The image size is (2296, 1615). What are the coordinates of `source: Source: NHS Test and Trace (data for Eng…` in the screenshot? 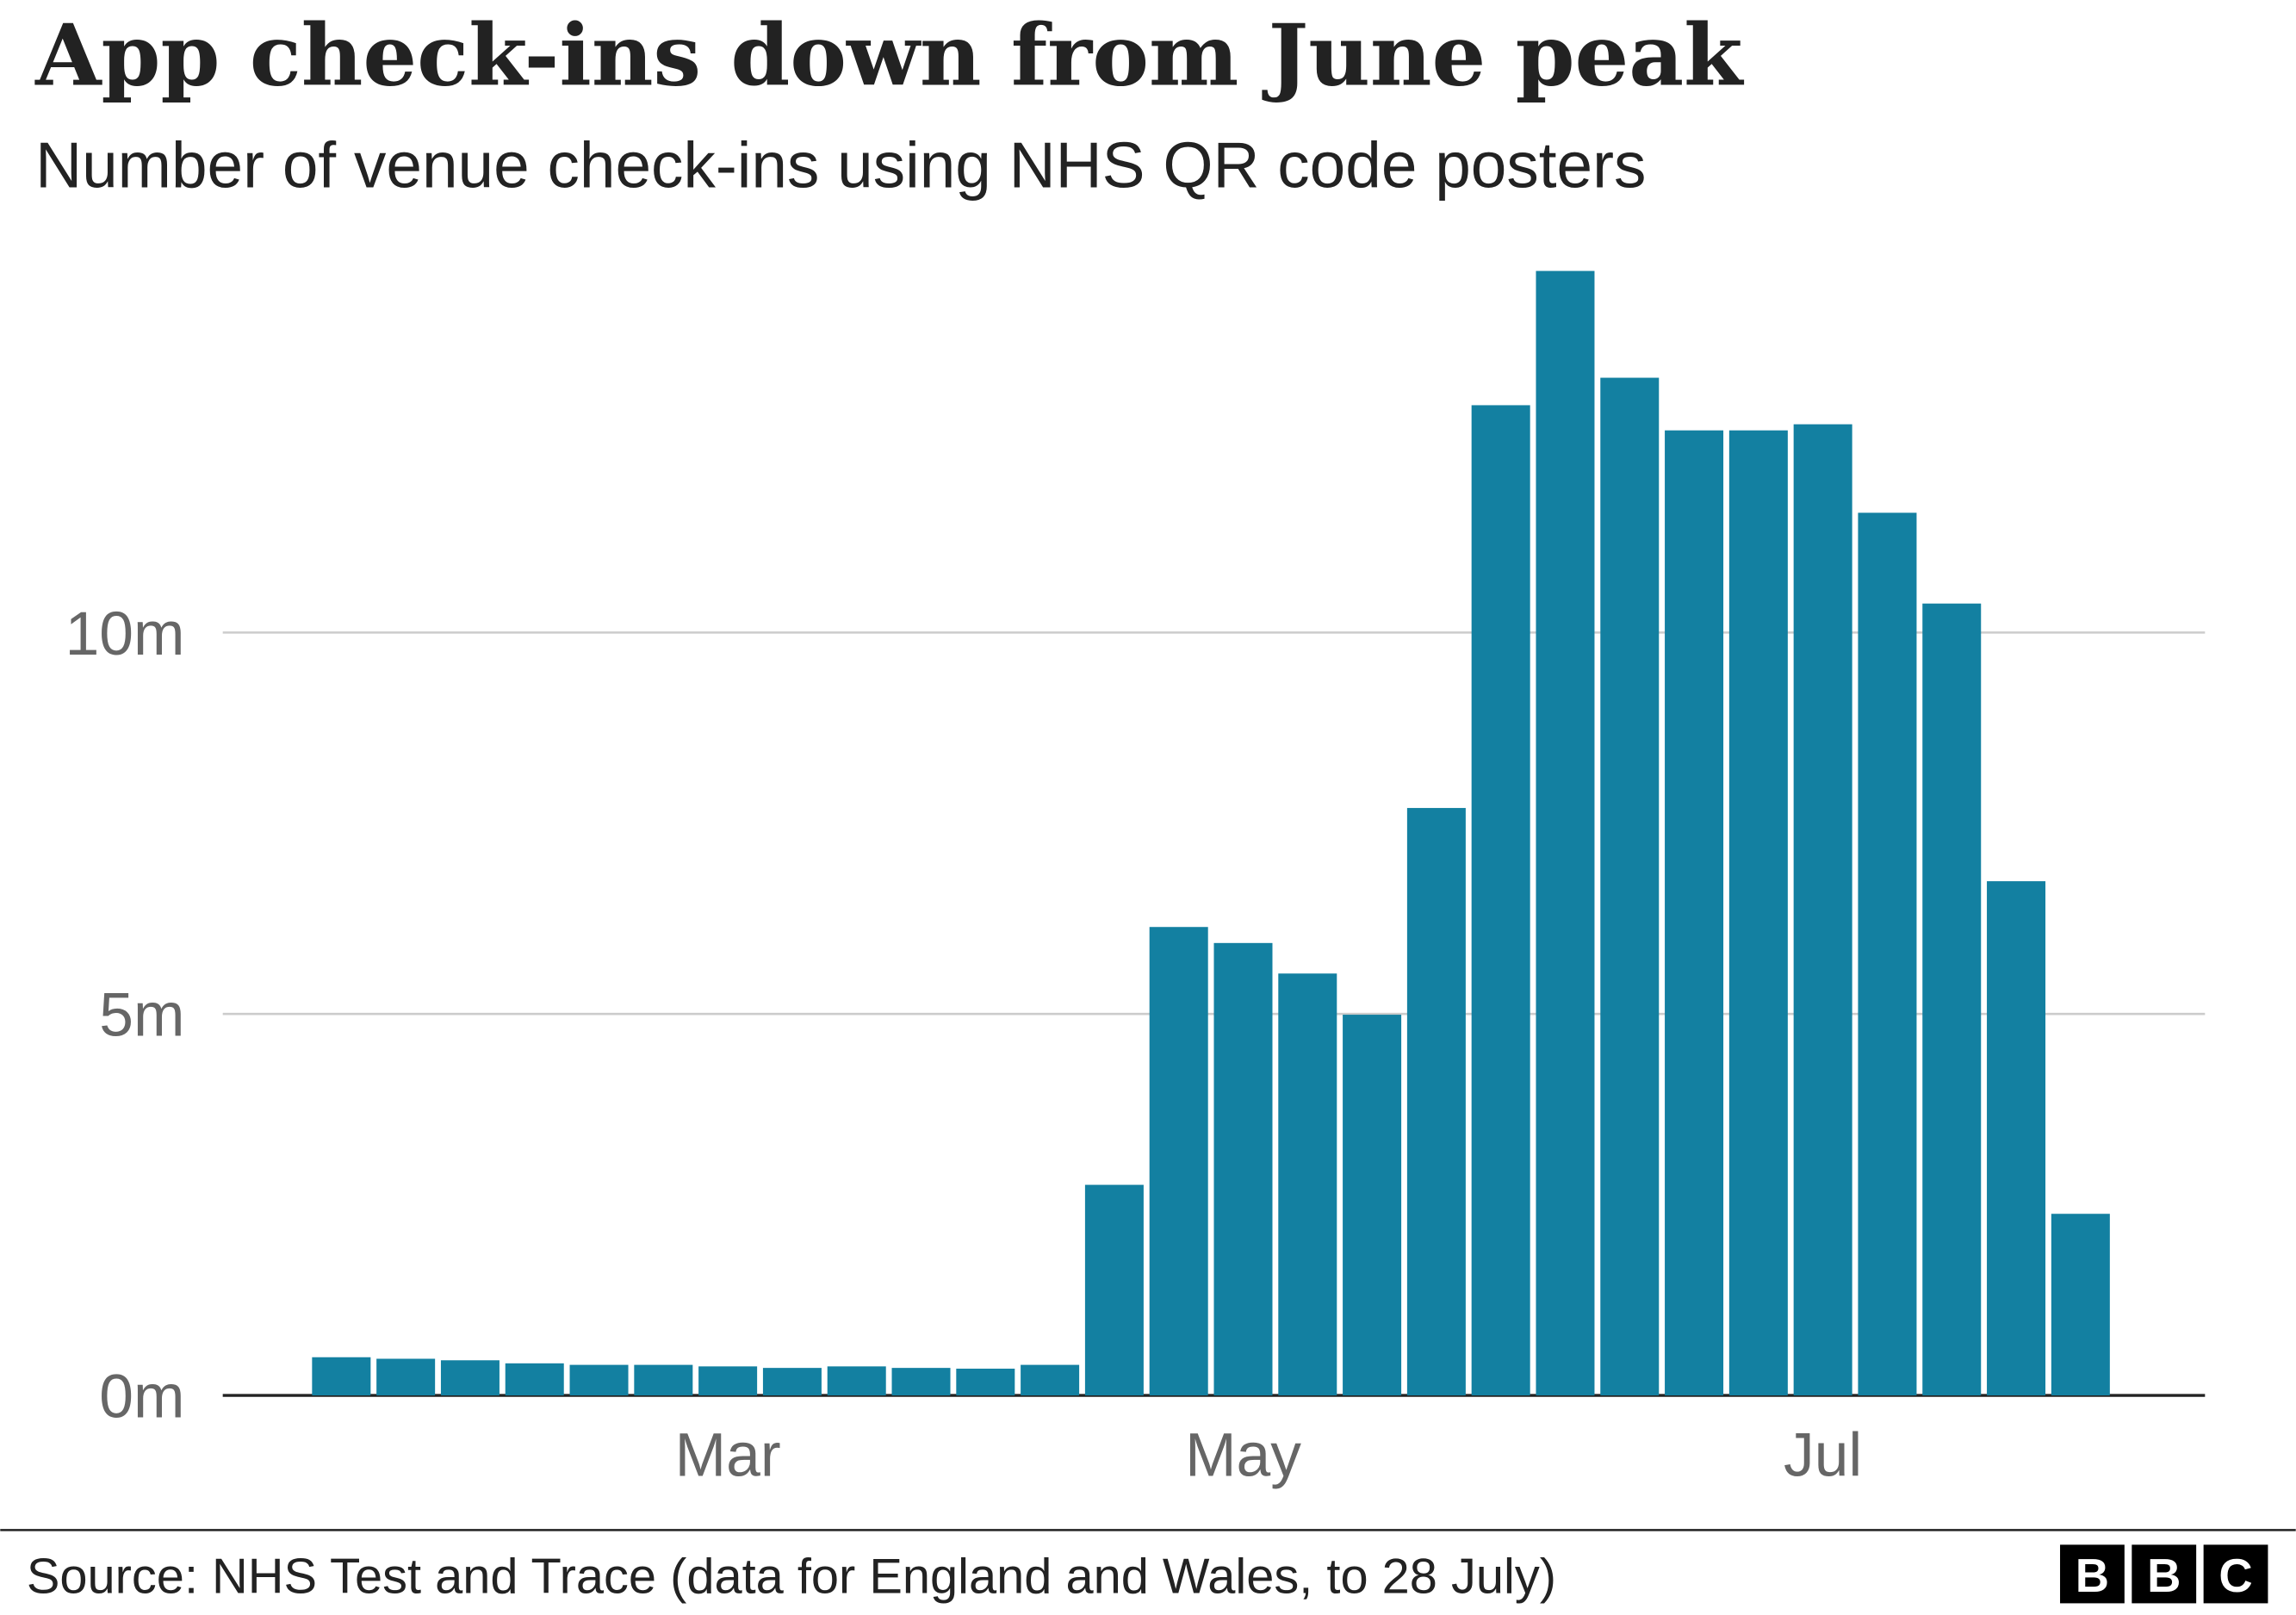 It's located at (791, 1577).